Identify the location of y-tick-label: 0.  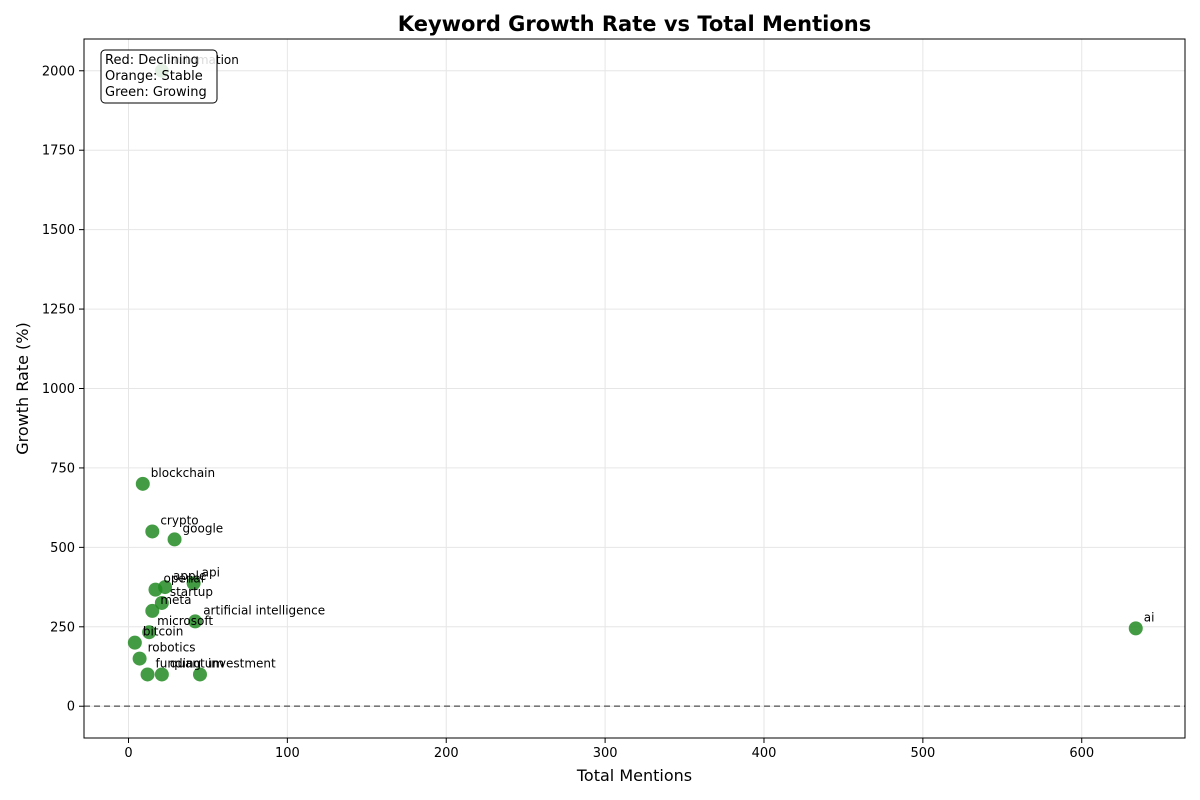
(71, 707).